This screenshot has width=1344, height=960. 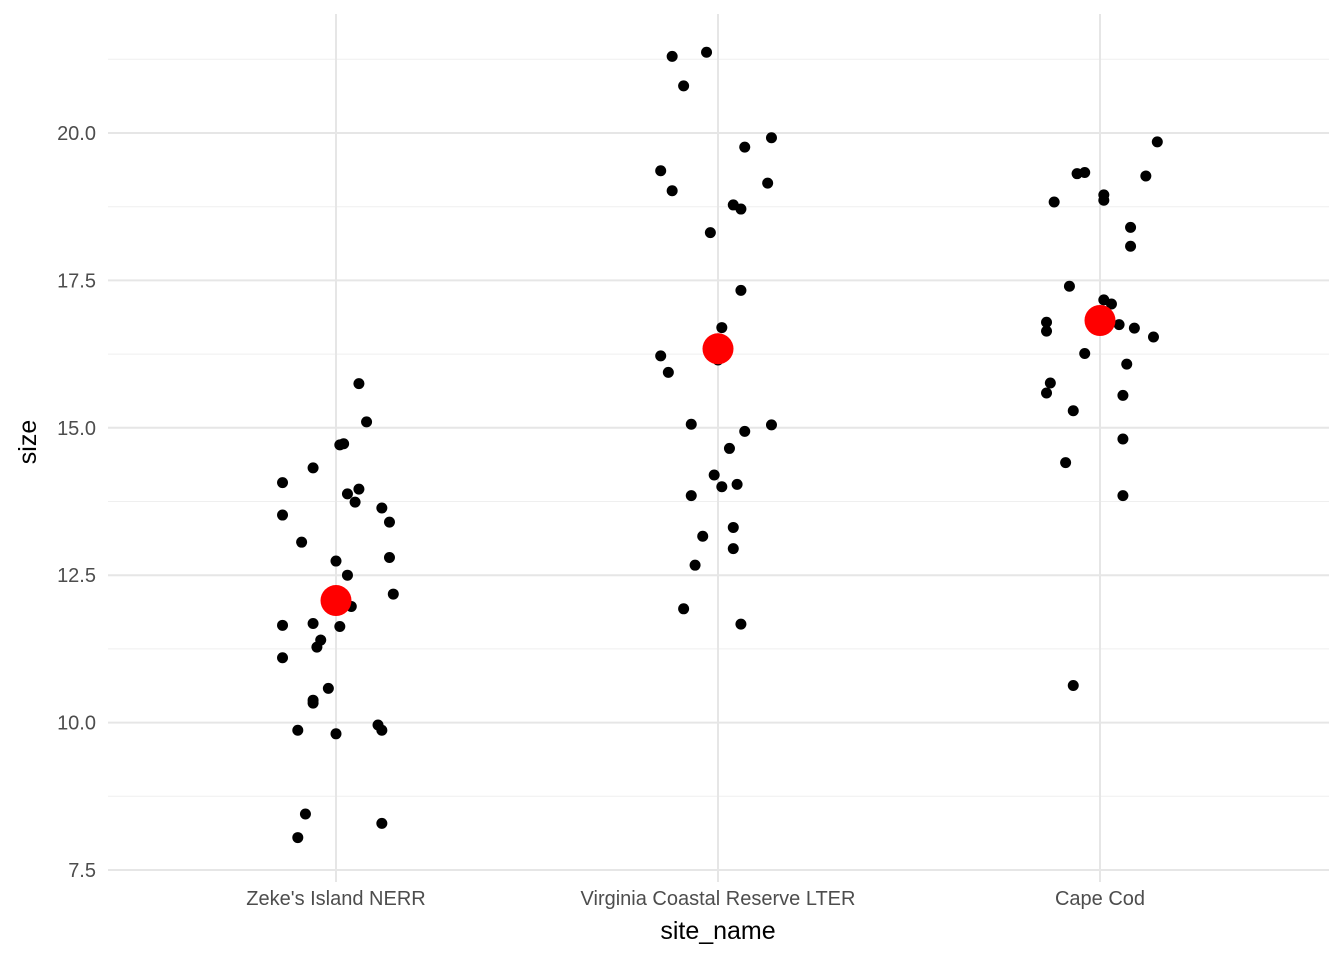 I want to click on x-tick-label: Zeke's Island NERR, so click(x=335, y=899).